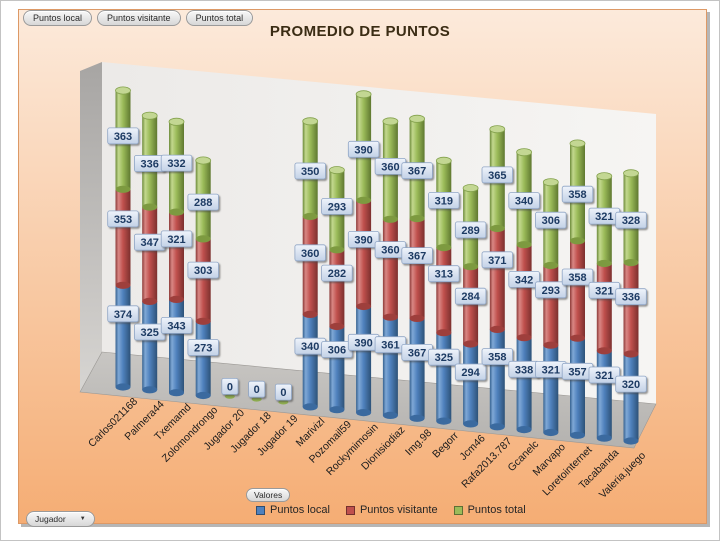 The image size is (720, 541). Describe the element at coordinates (470, 231) in the screenshot. I see `svg-text: 289` at that location.